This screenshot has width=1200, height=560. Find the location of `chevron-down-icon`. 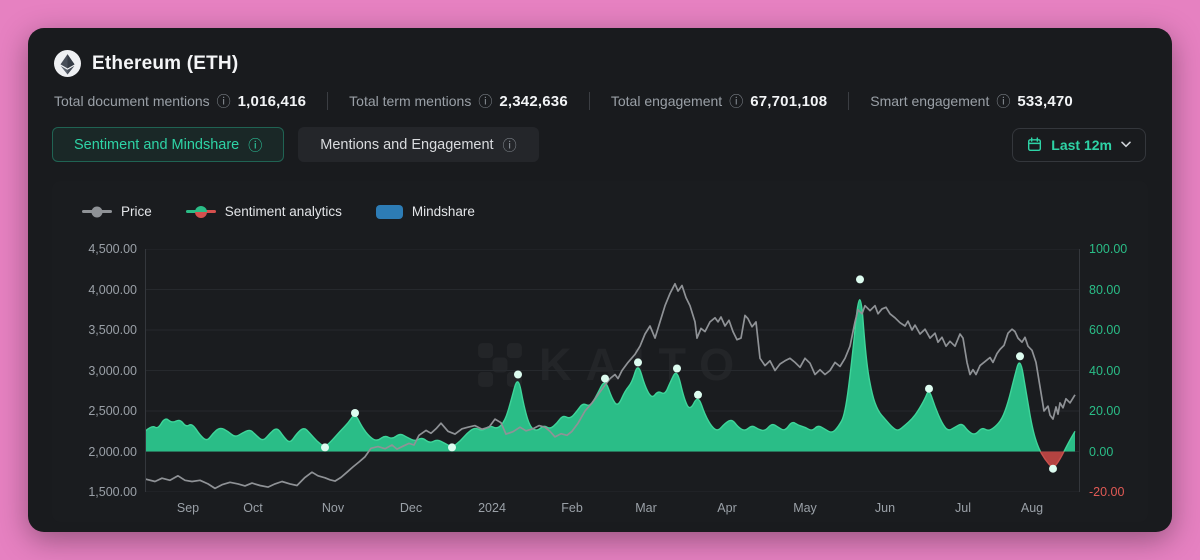

chevron-down-icon is located at coordinates (1126, 144).